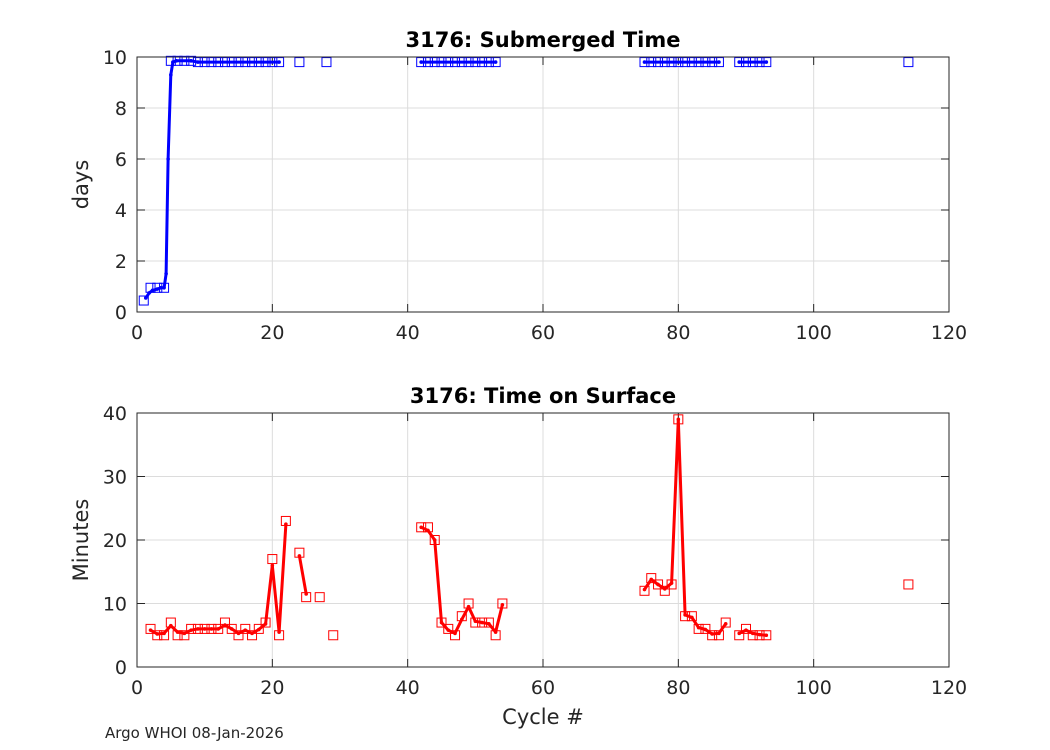 The width and height of the screenshot is (1050, 750). I want to click on y-tick-label: 20, so click(115, 541).